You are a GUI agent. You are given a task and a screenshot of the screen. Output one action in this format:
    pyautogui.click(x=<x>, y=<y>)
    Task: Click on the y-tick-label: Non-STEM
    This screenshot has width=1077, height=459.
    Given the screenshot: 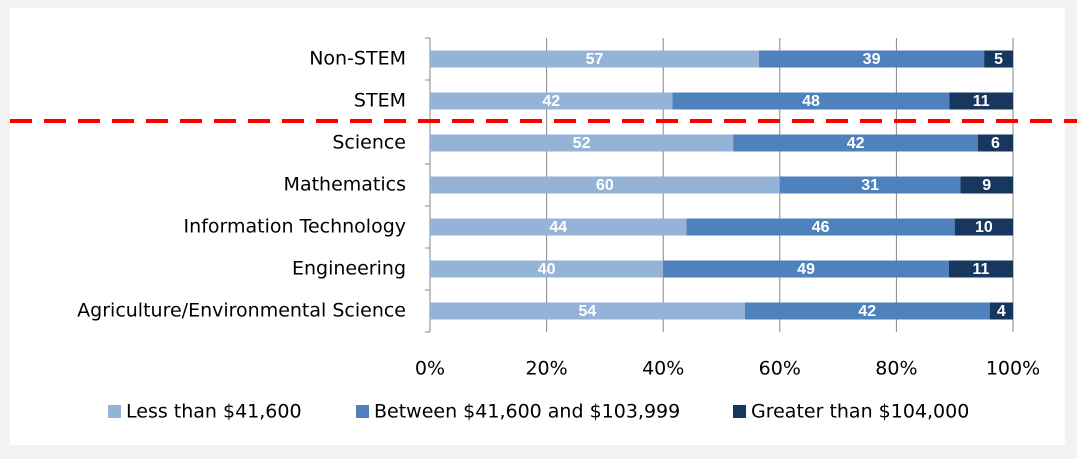 What is the action you would take?
    pyautogui.click(x=357, y=59)
    